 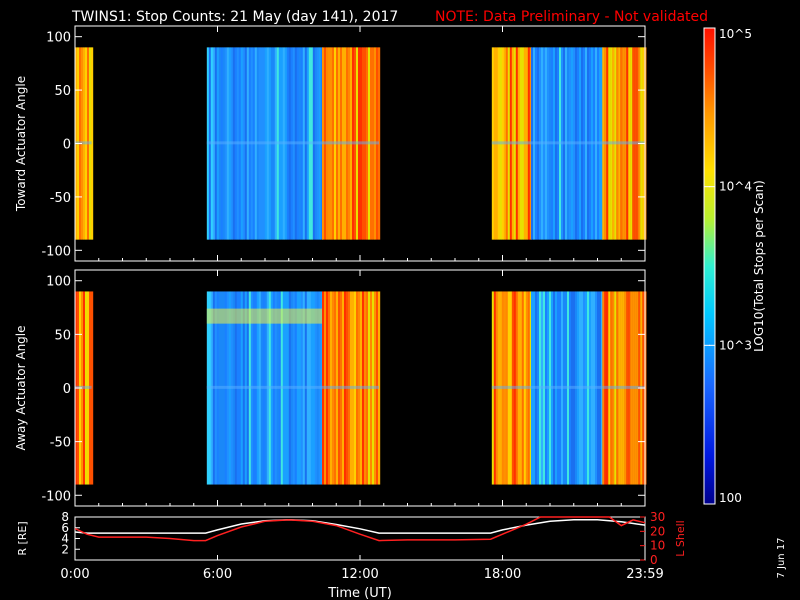 What do you see at coordinates (264, 316) in the screenshot?
I see `high-count-band` at bounding box center [264, 316].